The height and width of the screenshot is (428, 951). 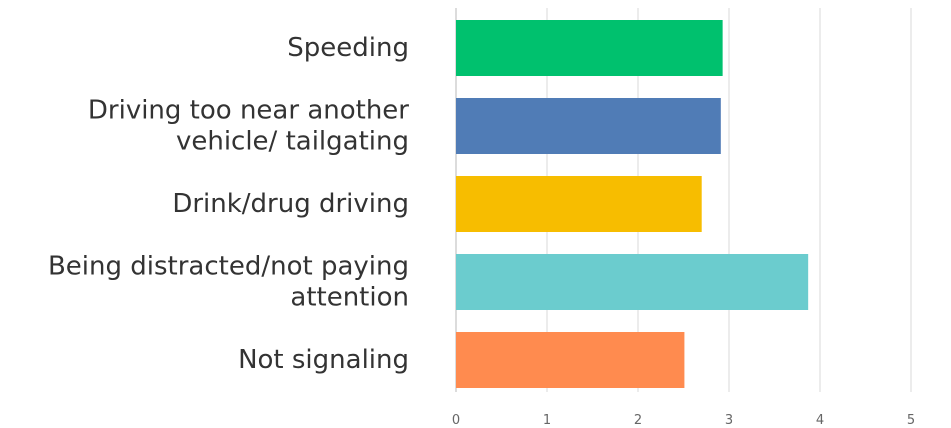 What do you see at coordinates (323, 360) in the screenshot?
I see `category-label: Not signaling` at bounding box center [323, 360].